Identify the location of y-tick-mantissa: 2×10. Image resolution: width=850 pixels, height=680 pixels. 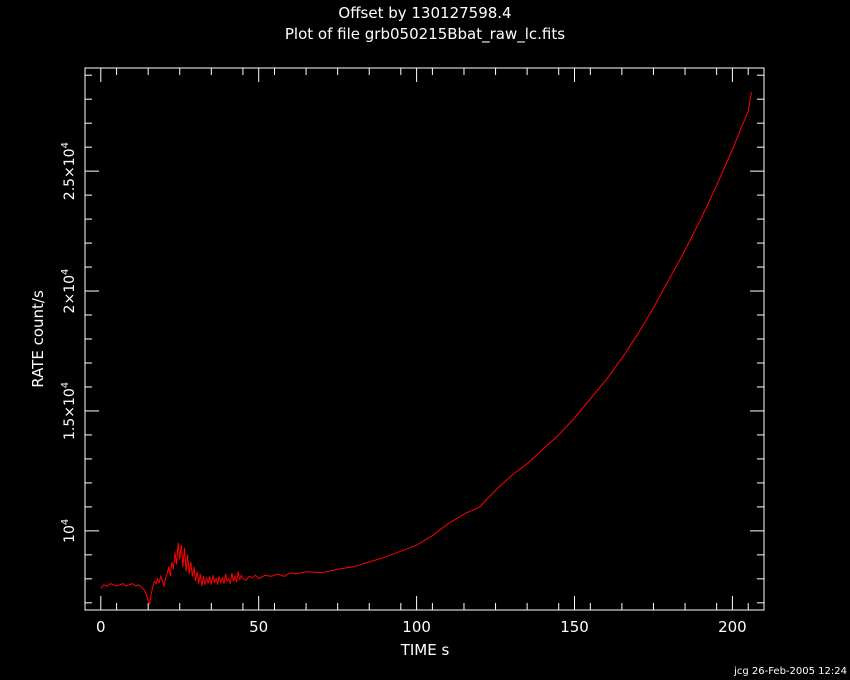
(70, 294).